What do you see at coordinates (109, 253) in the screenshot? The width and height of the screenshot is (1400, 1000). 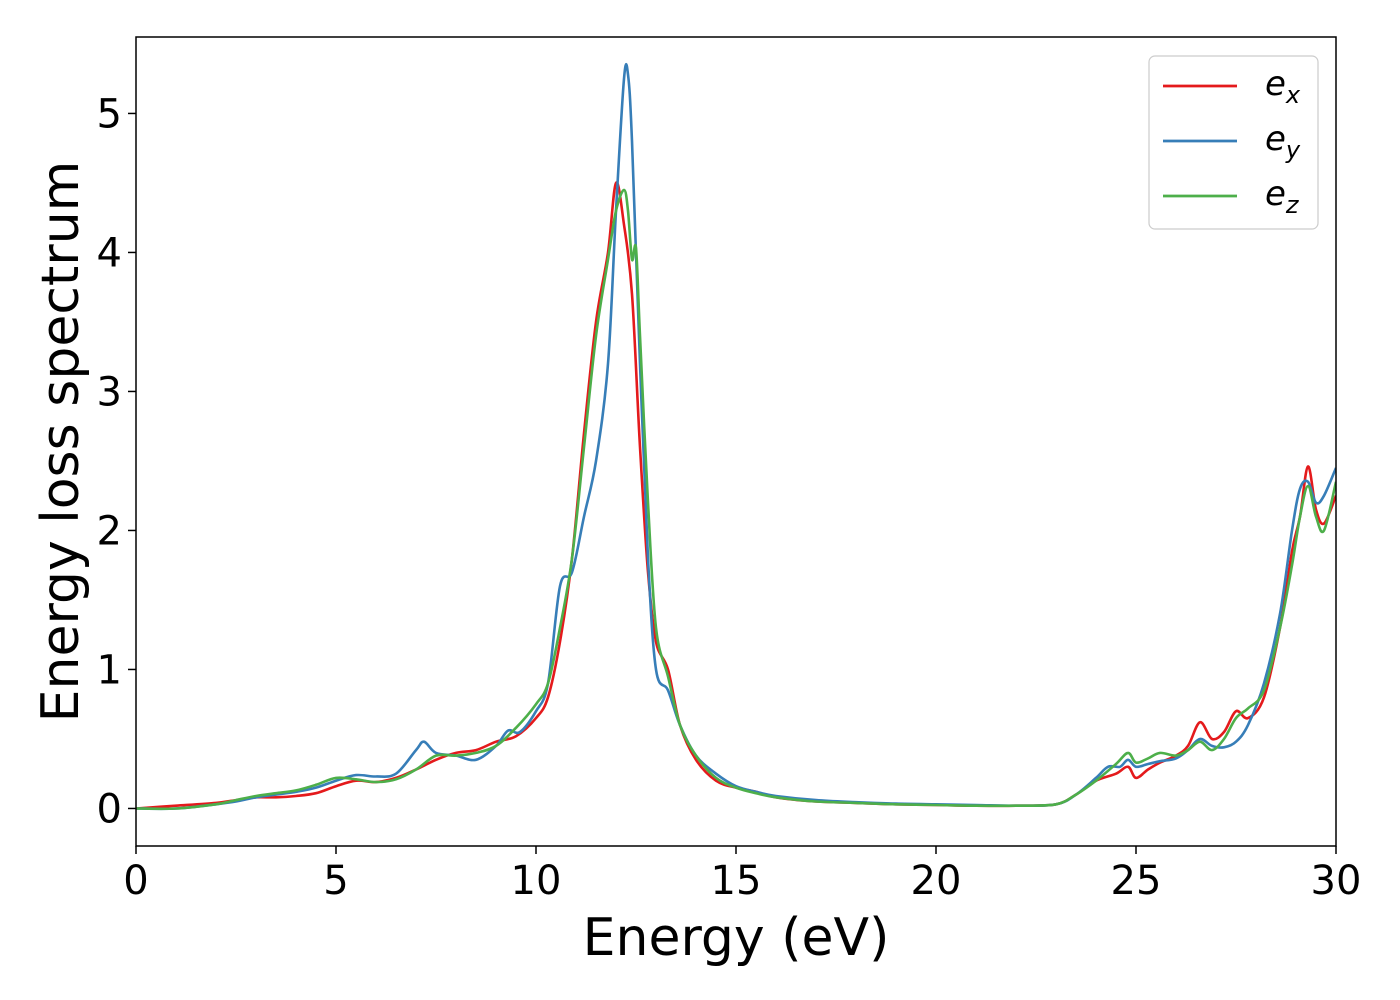 I see `y-tick-label: 4` at bounding box center [109, 253].